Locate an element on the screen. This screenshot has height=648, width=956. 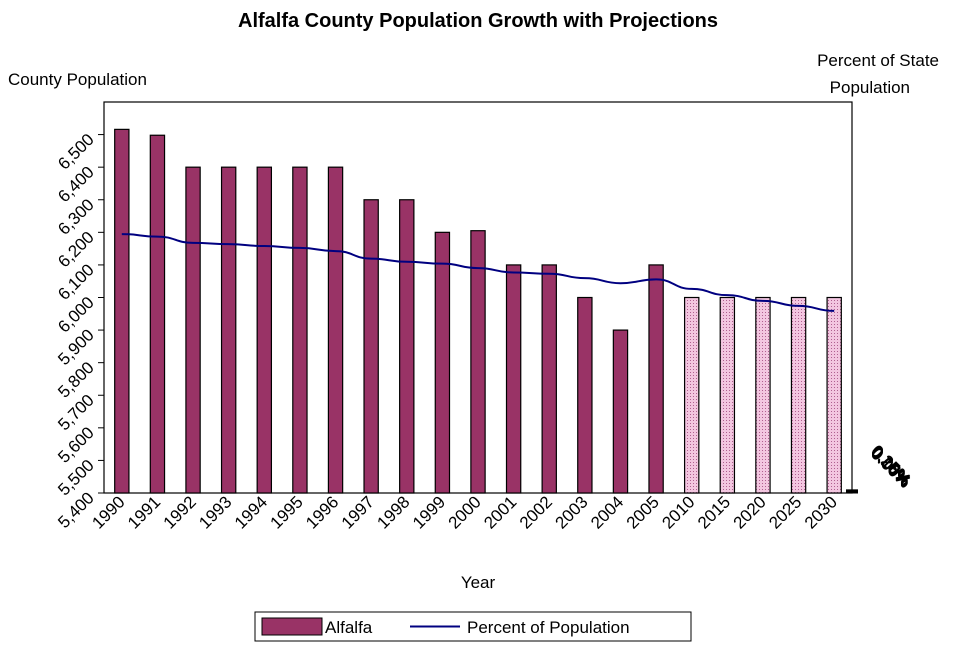
x-tick-label: 2002 is located at coordinates (536, 512).